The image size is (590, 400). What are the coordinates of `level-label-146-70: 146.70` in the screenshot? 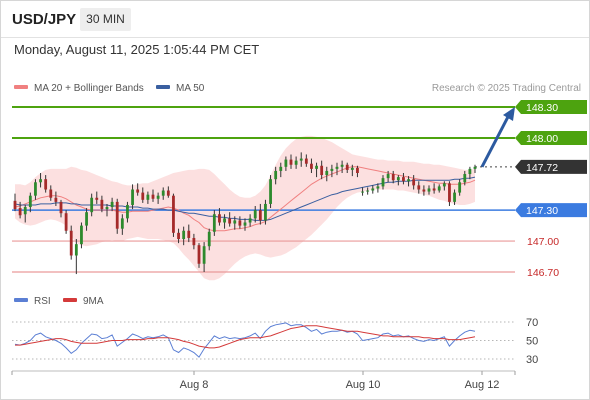 It's located at (543, 273).